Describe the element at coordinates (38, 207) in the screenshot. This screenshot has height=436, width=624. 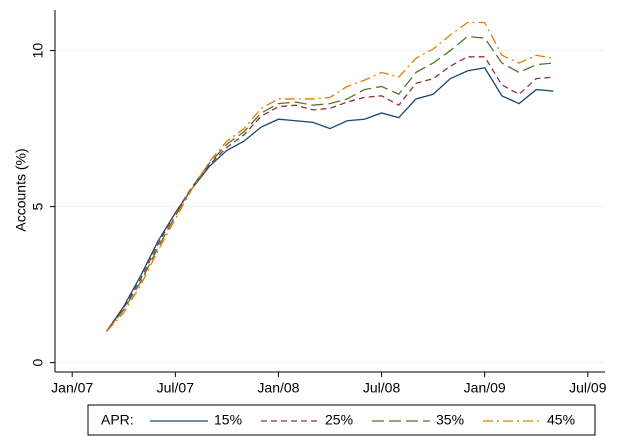
I see `y-tick-label: 5` at that location.